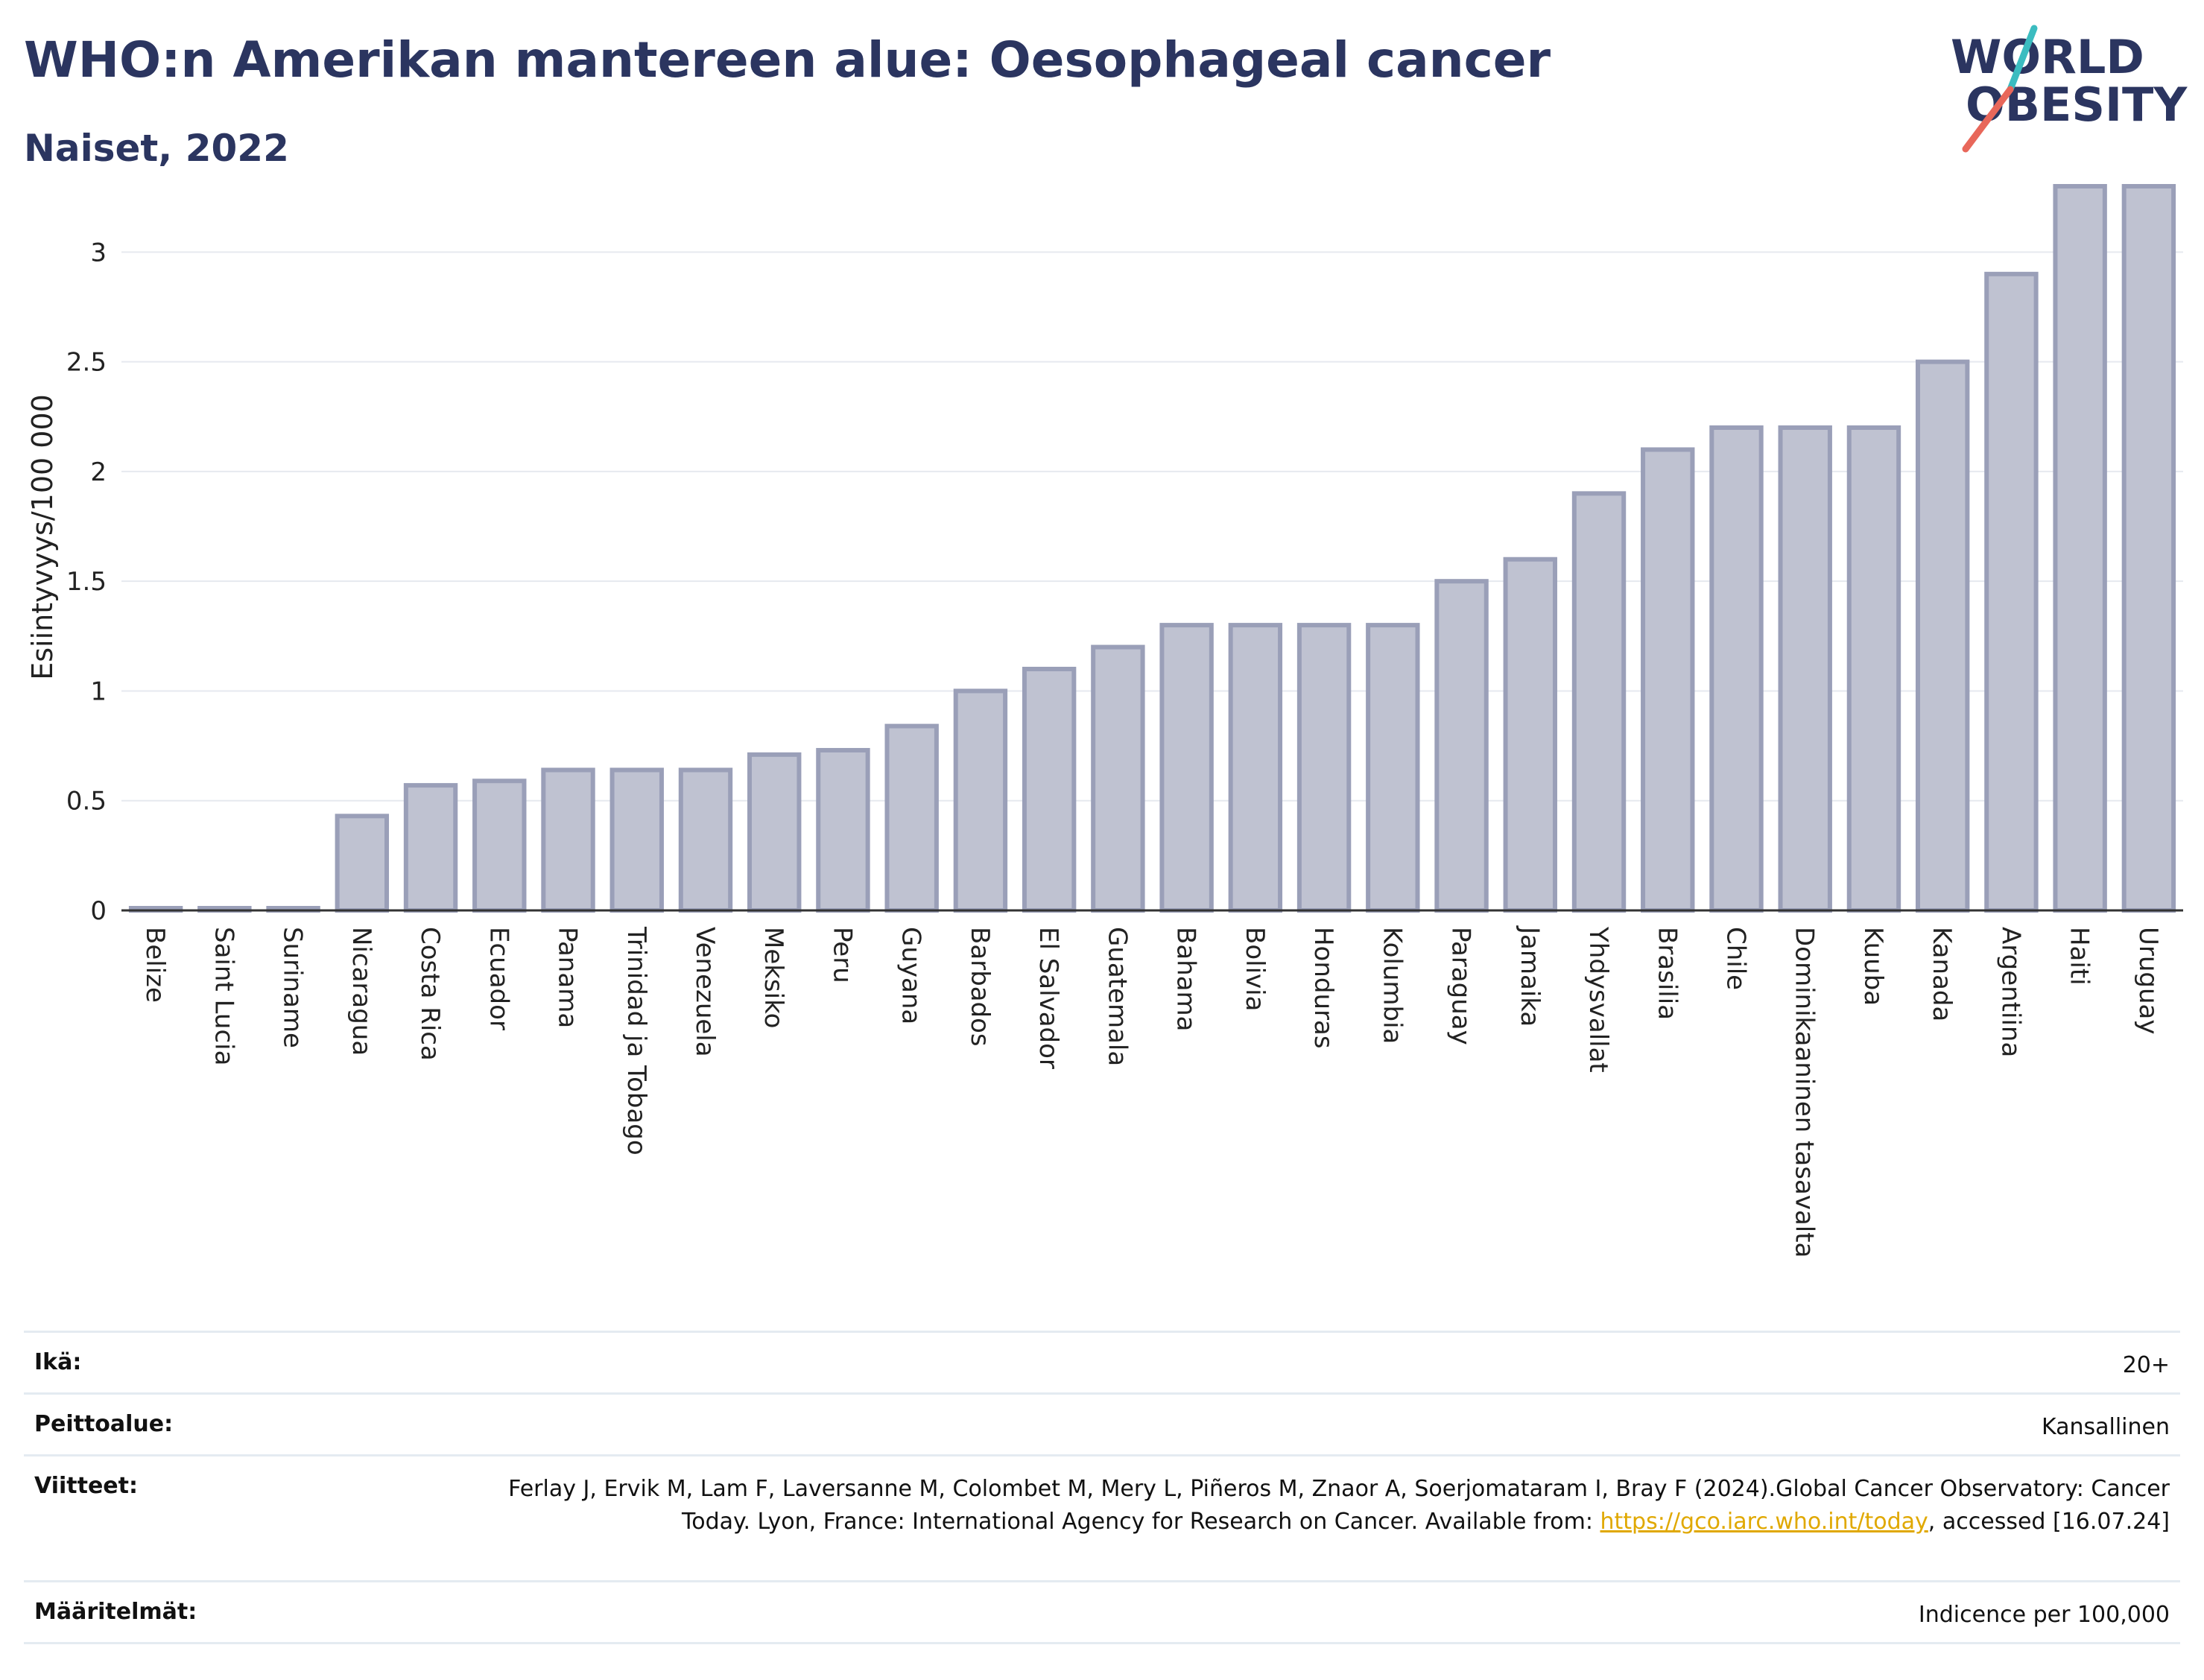  I want to click on x-tick-label: Peru, so click(842, 955).